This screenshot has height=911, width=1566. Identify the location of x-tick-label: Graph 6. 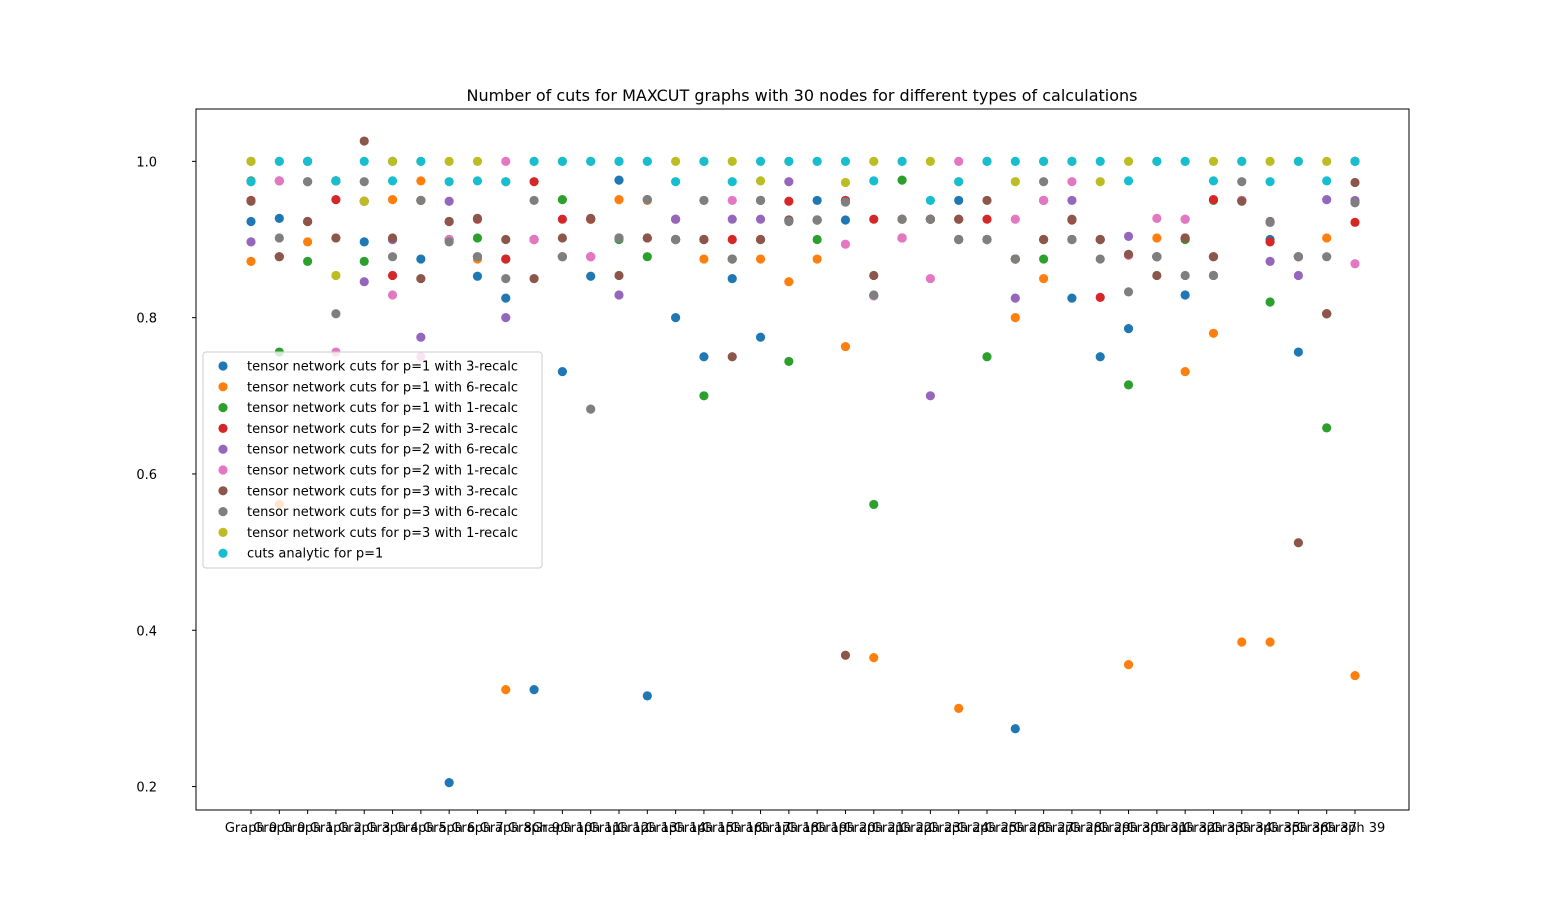
(449, 828).